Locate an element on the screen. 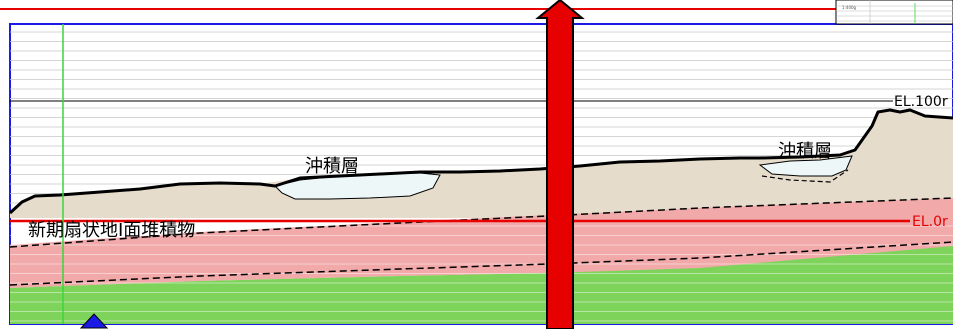 Image resolution: width=953 pixels, height=329 pixels. up-arrow-icon is located at coordinates (560, 164).